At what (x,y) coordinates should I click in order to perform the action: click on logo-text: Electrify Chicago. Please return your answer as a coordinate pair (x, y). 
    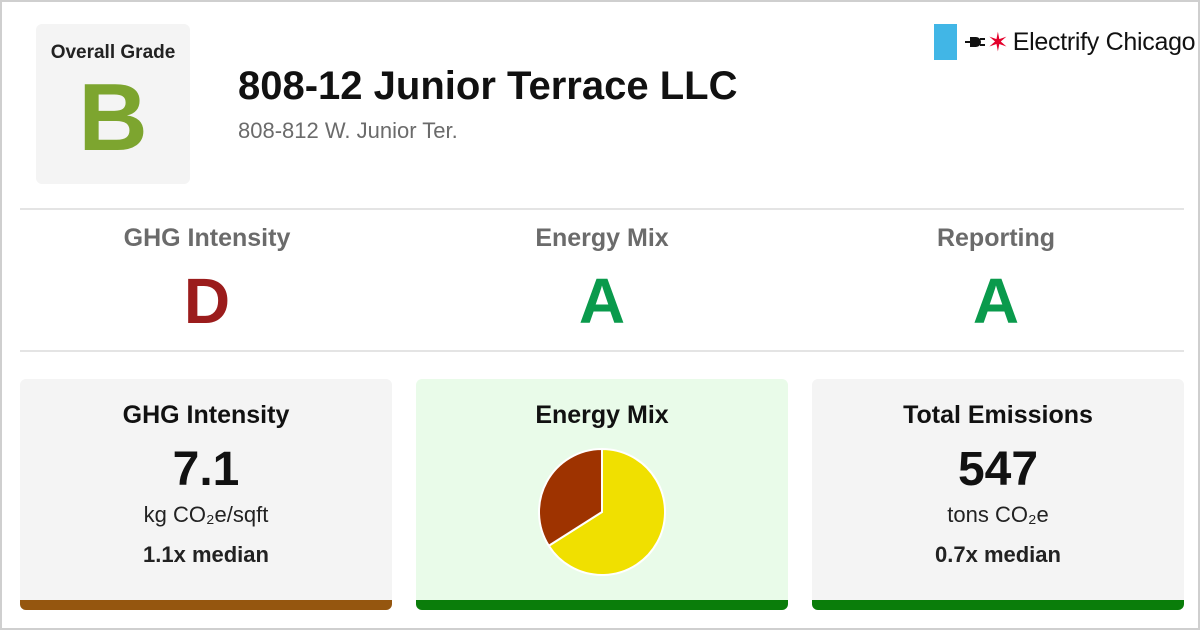
    Looking at the image, I should click on (1104, 41).